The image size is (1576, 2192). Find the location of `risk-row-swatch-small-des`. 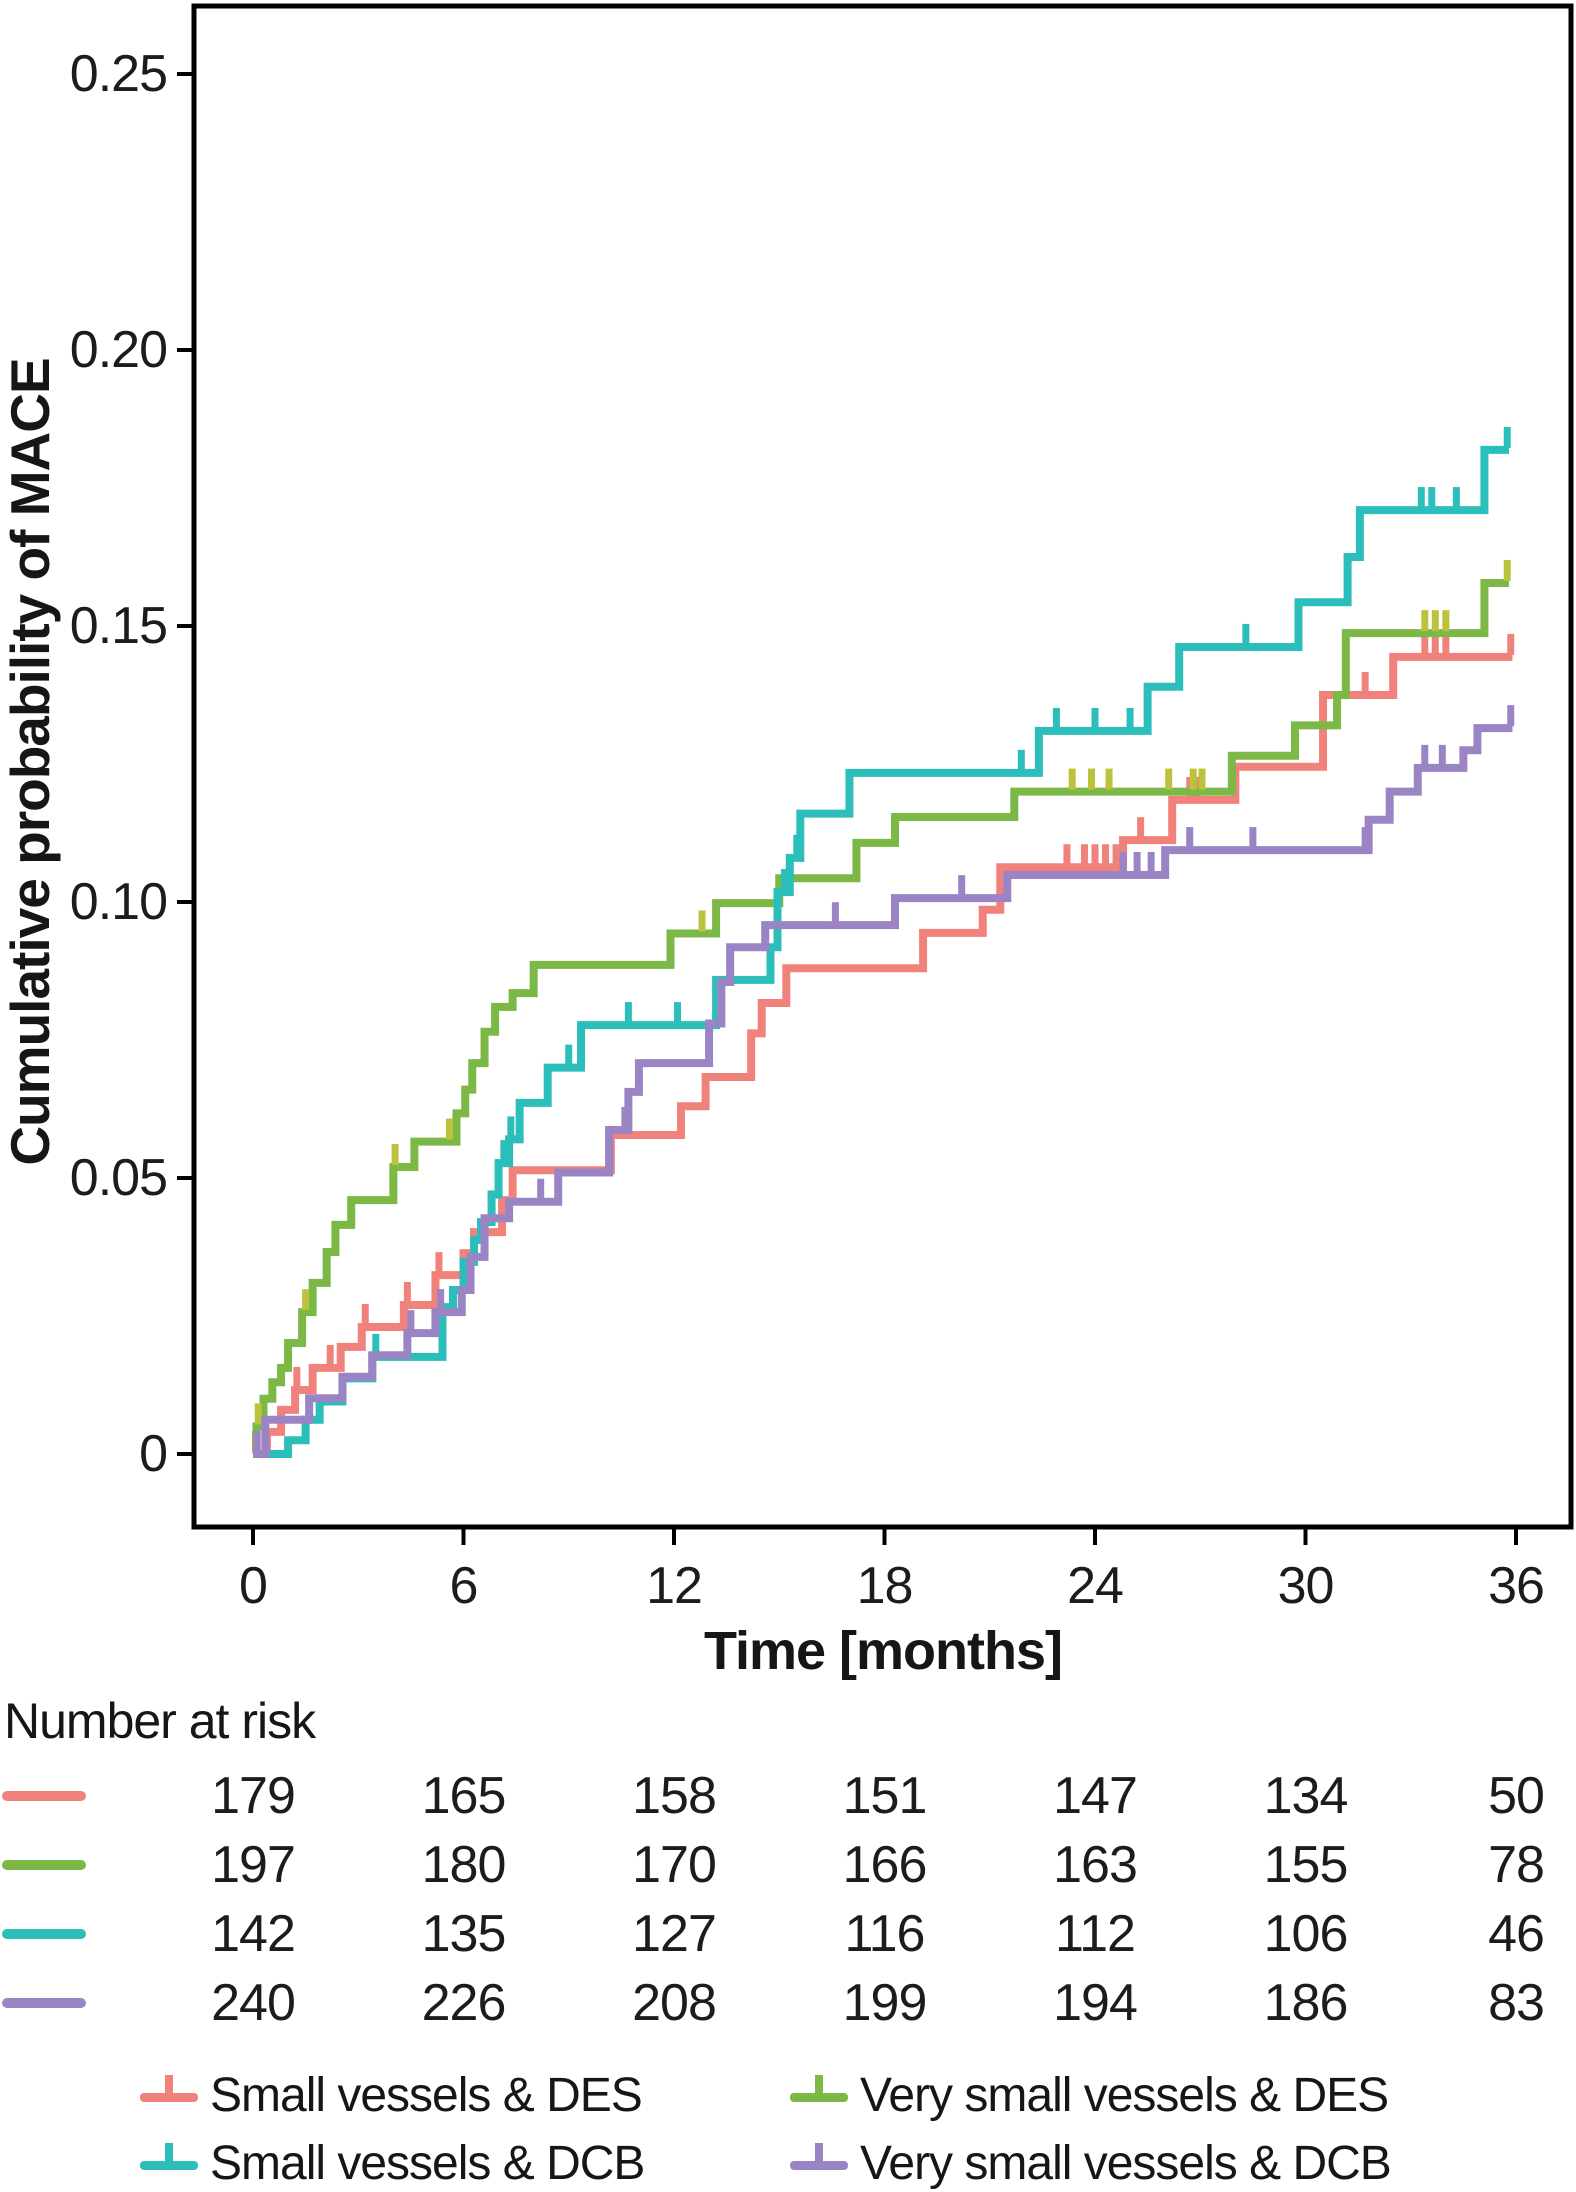

risk-row-swatch-small-des is located at coordinates (44, 1796).